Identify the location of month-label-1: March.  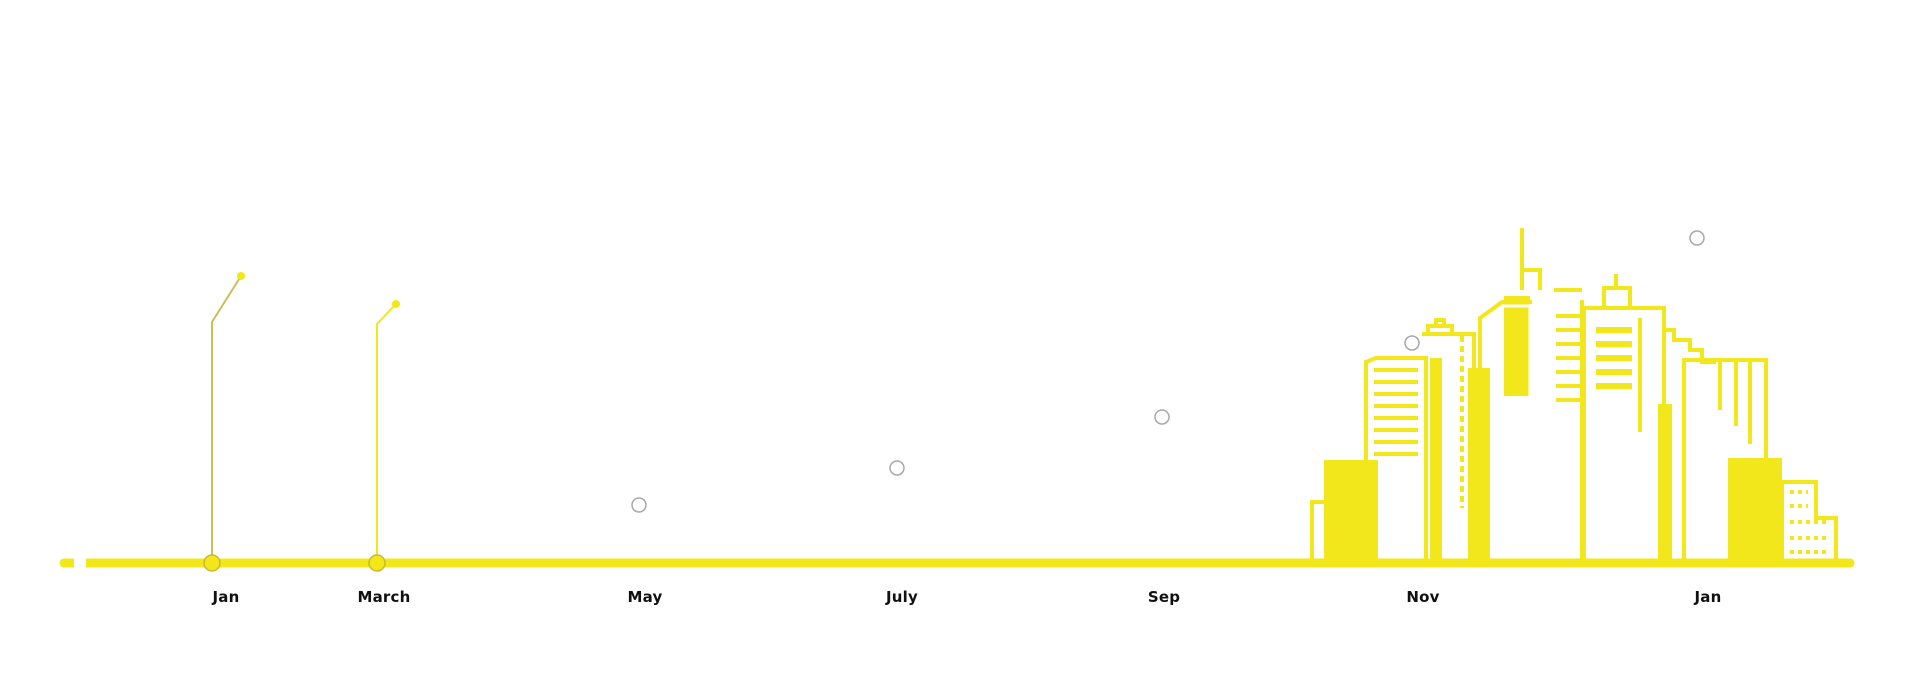
(384, 597).